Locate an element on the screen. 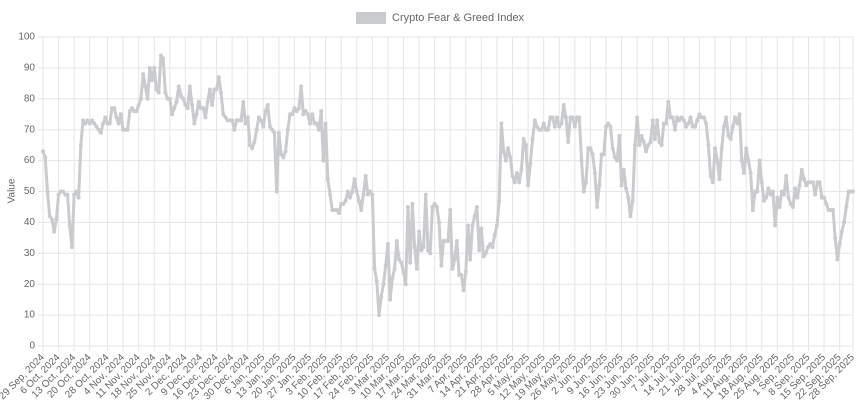  legend-swatch is located at coordinates (371, 18).